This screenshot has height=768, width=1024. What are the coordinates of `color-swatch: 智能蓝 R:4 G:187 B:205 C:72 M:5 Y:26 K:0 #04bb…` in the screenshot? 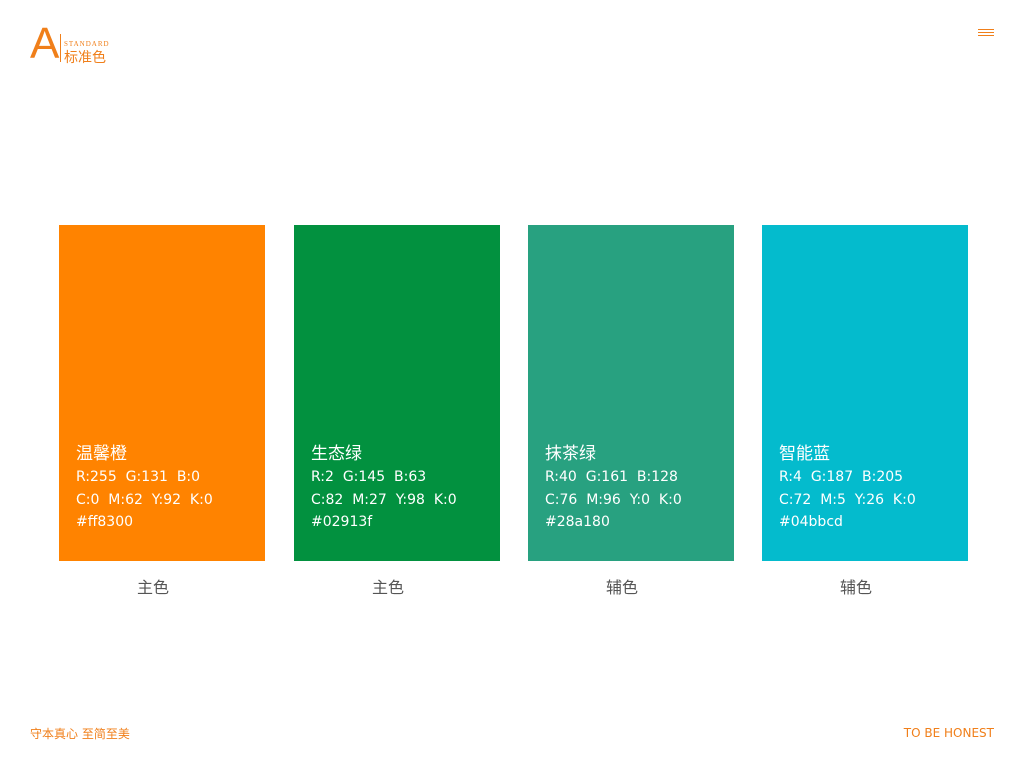 It's located at (865, 393).